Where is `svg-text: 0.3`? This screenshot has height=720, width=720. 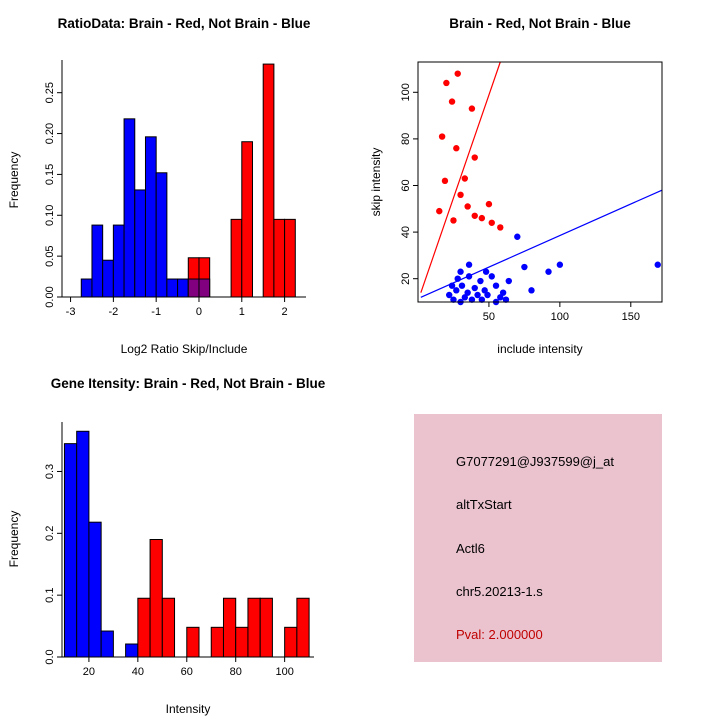 svg-text: 0.3 is located at coordinates (50, 471).